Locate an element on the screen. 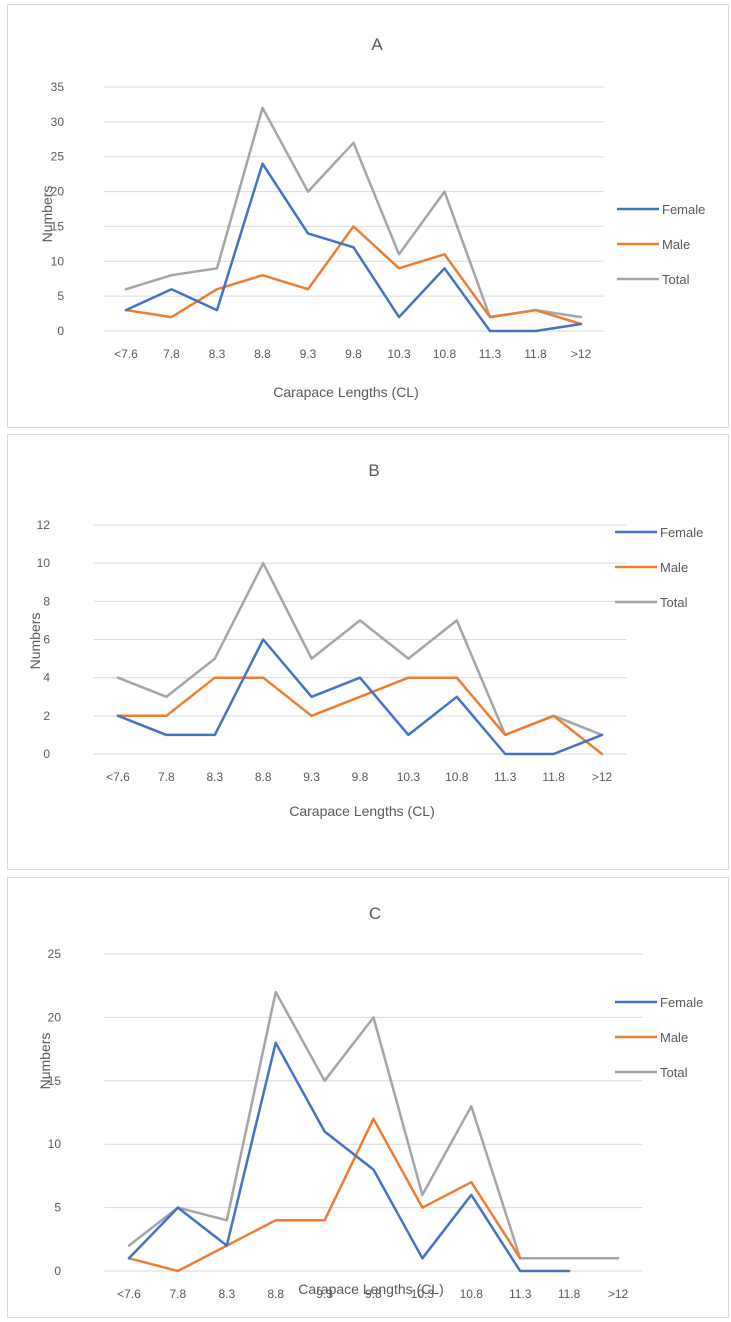 The height and width of the screenshot is (1322, 731). chart-title: C is located at coordinates (375, 913).